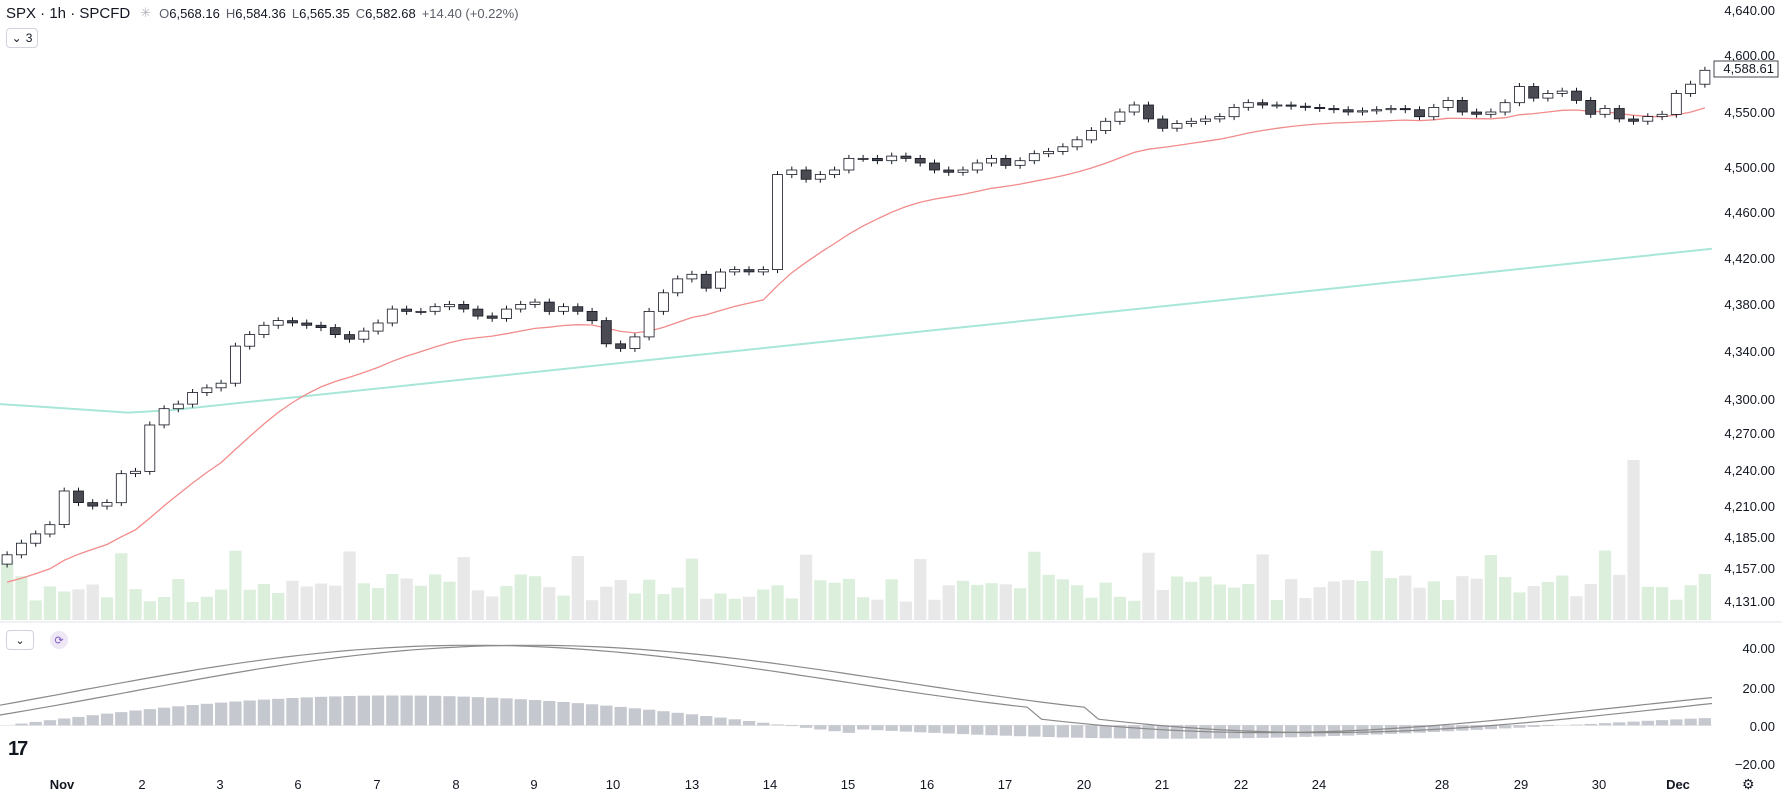 The width and height of the screenshot is (1782, 794). Describe the element at coordinates (1749, 10) in the screenshot. I see `price-axis-label: 4,640.00` at that location.